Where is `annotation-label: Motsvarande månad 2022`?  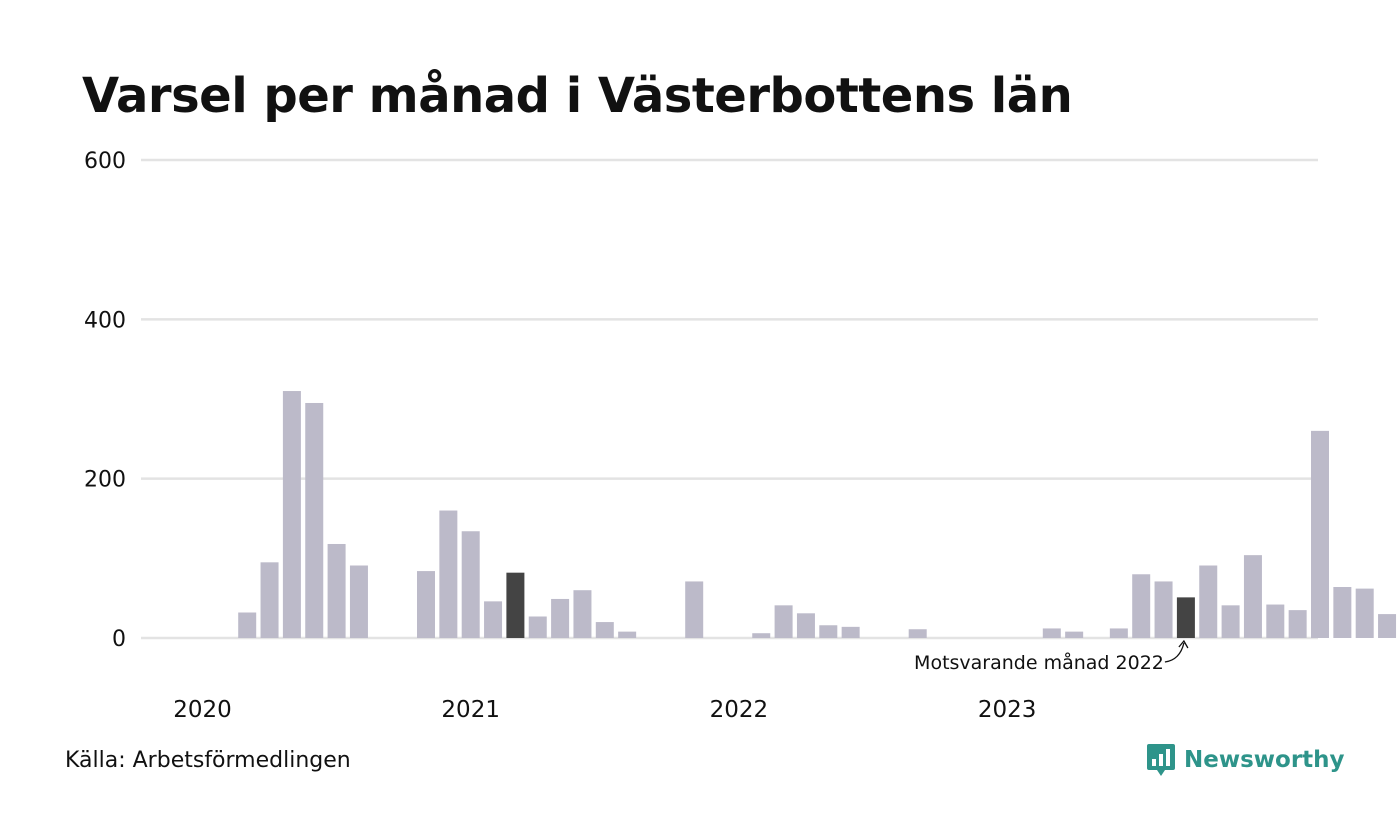
annotation-label: Motsvarande månad 2022 is located at coordinates (1039, 662).